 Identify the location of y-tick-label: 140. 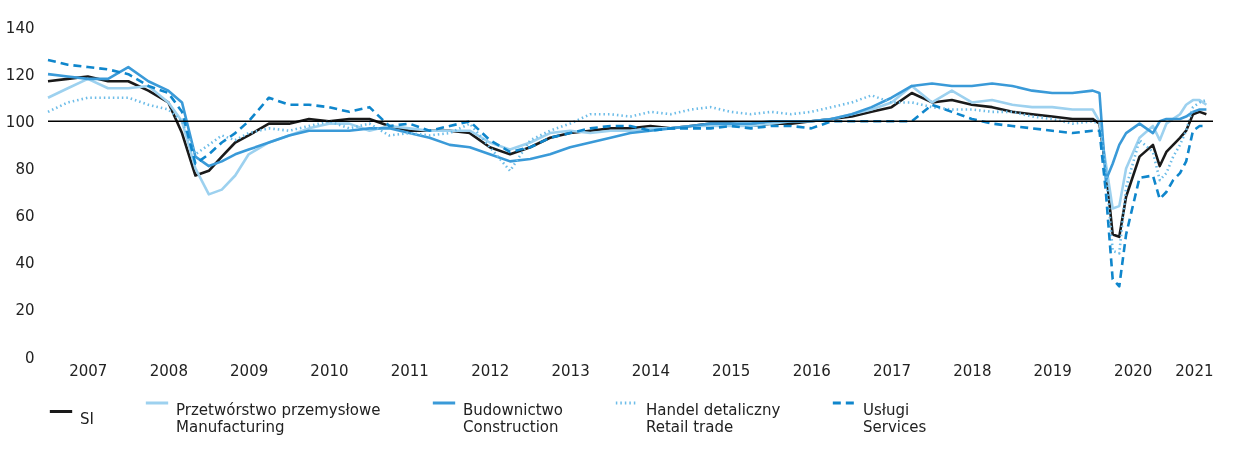
(20, 27).